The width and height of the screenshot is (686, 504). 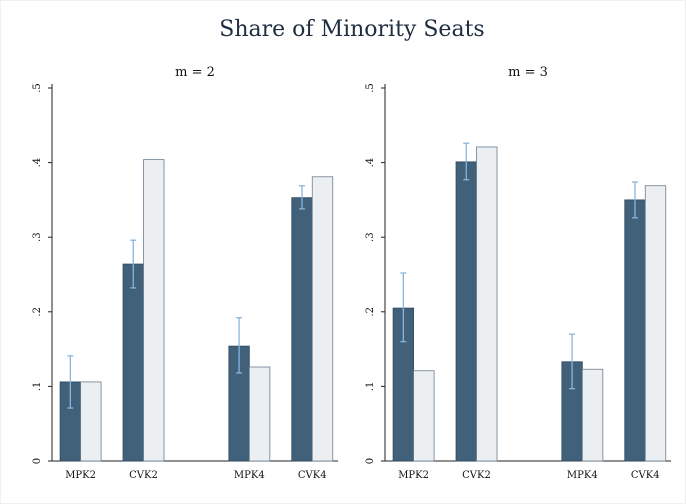 What do you see at coordinates (528, 72) in the screenshot?
I see `panel-title: m = 3` at bounding box center [528, 72].